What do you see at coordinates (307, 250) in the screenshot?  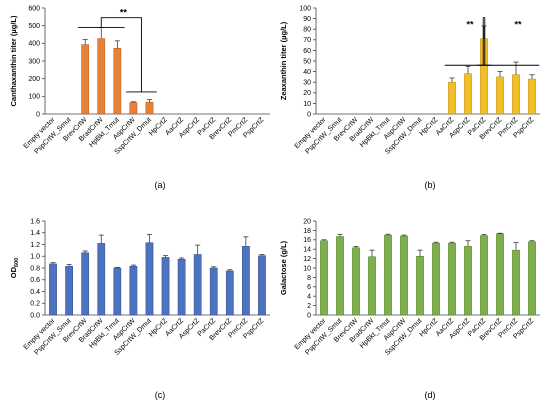 I see `y-tick-label: 14` at bounding box center [307, 250].